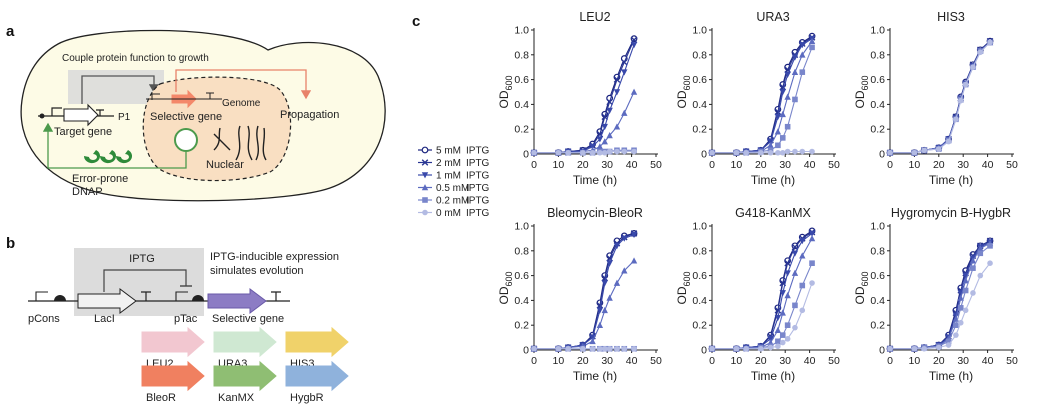 The height and width of the screenshot is (413, 1053). What do you see at coordinates (81, 115) in the screenshot?
I see `target-gene-arrow` at bounding box center [81, 115].